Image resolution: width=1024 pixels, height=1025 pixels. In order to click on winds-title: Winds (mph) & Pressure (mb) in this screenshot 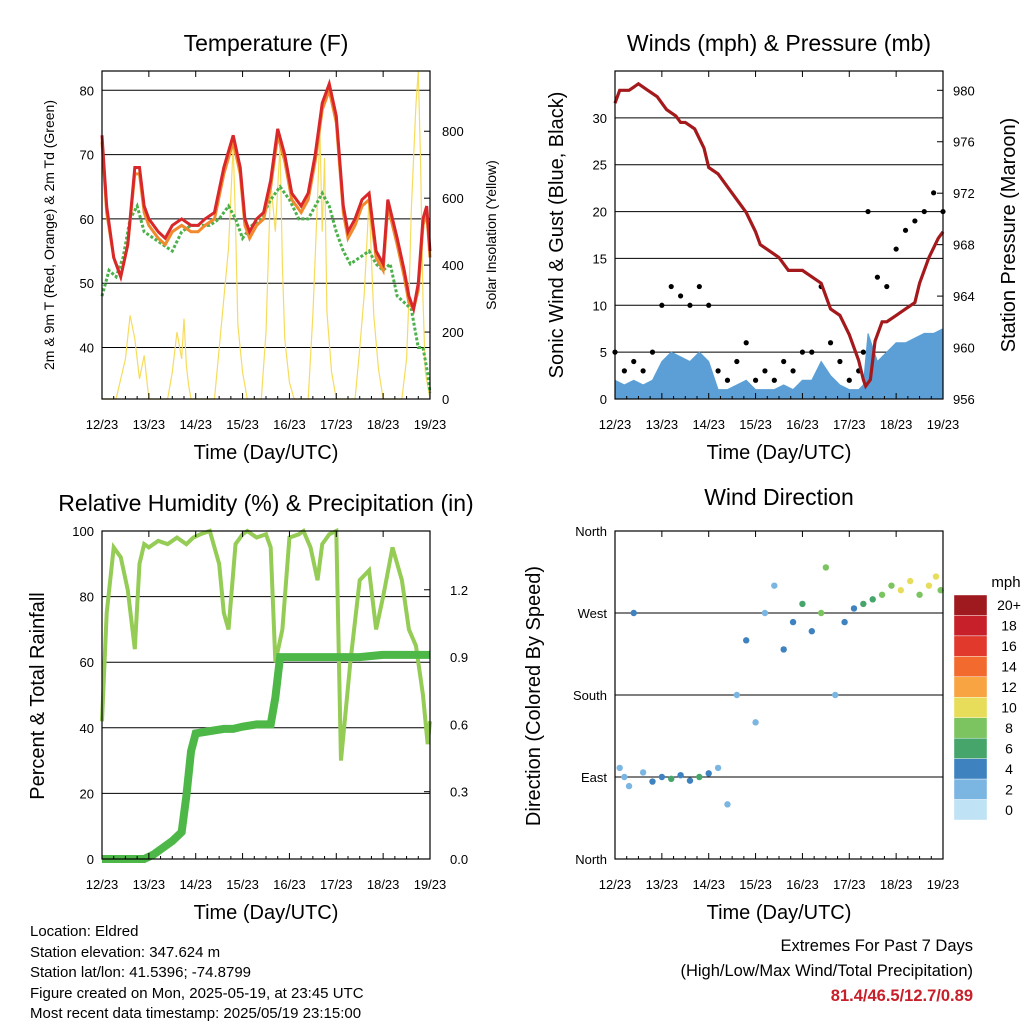, I will do `click(779, 43)`.